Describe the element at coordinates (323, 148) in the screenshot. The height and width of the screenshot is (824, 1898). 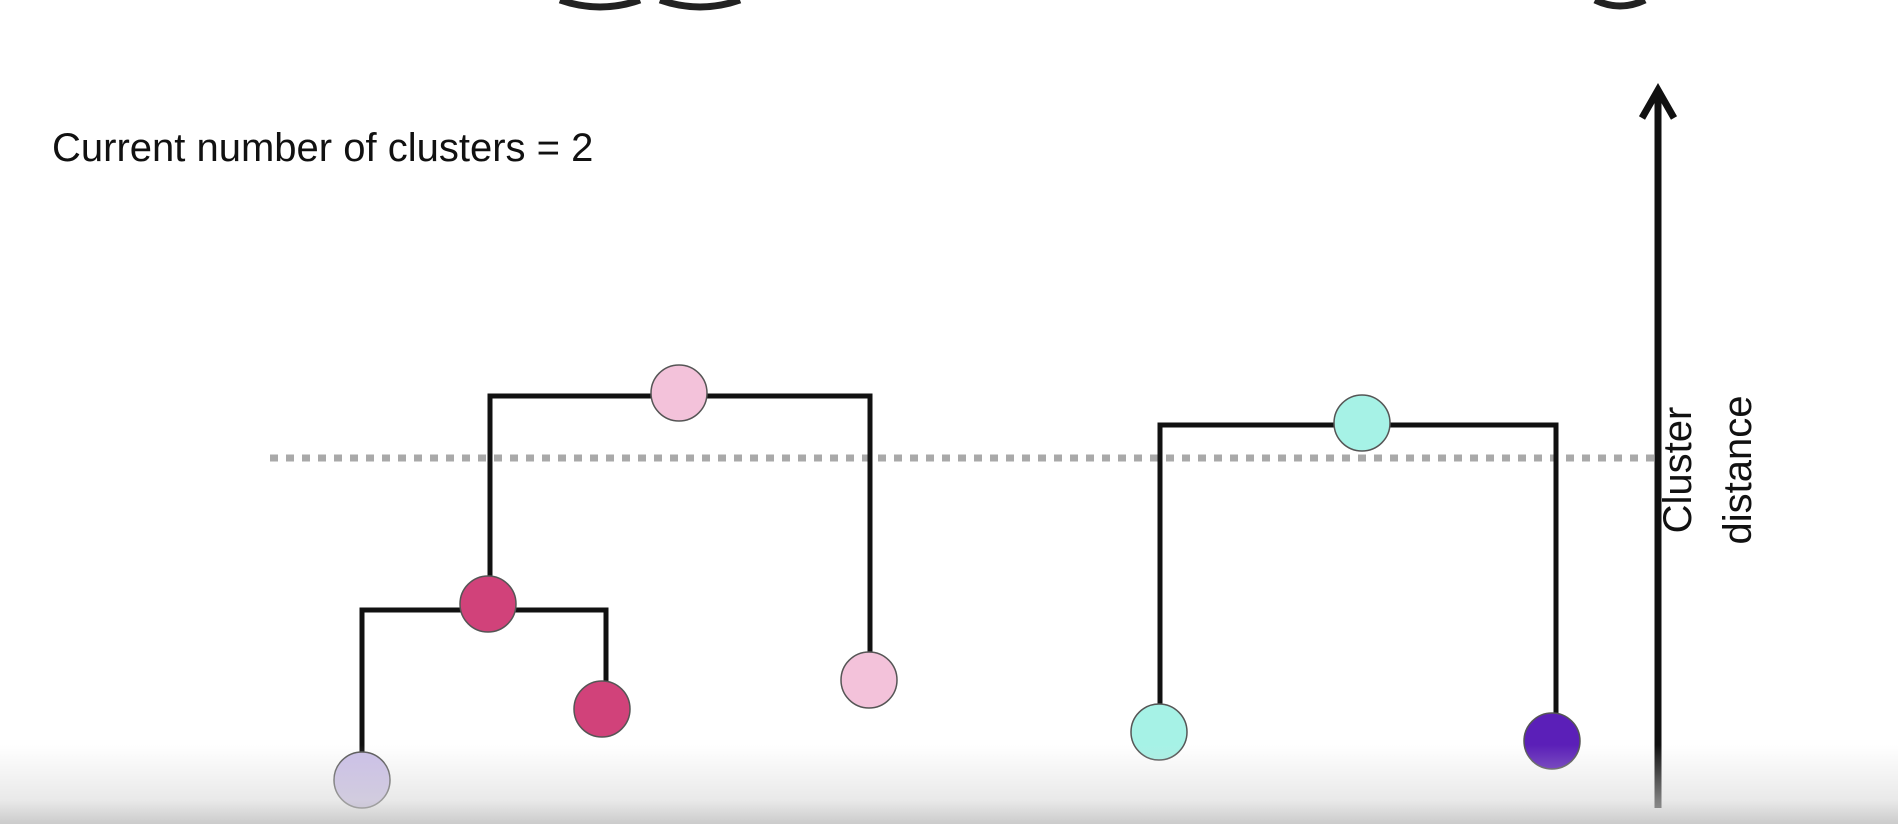
I see `cluster-count-caption: Current number of clusters = 2` at that location.